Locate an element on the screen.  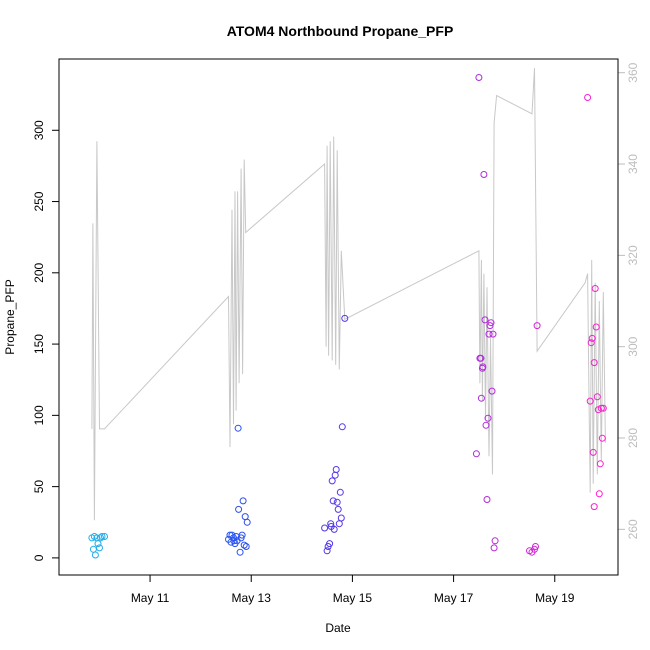
chart-title: ATOM4 Northbound Propane_PFP is located at coordinates (340, 31).